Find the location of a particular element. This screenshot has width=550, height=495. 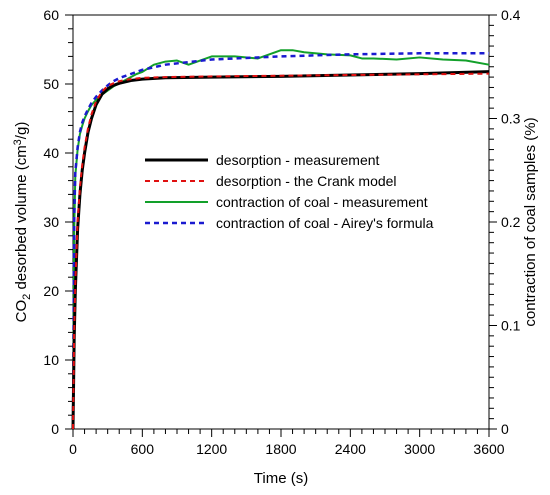

y-right-tick-label: 0.2 is located at coordinates (511, 222).